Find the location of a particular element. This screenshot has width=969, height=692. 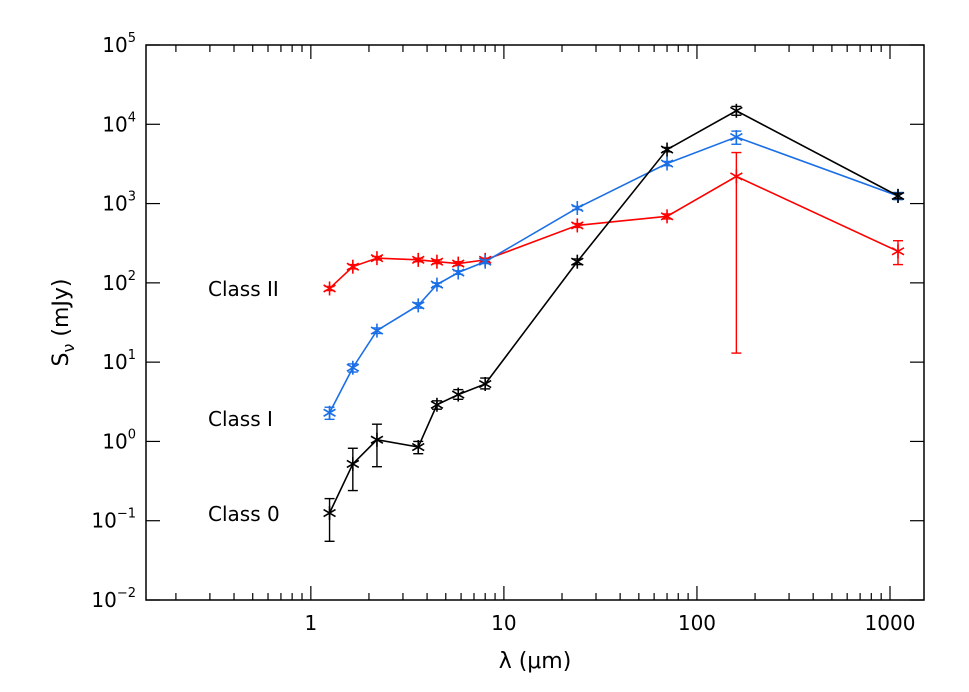

error-bar is located at coordinates (736, 252).